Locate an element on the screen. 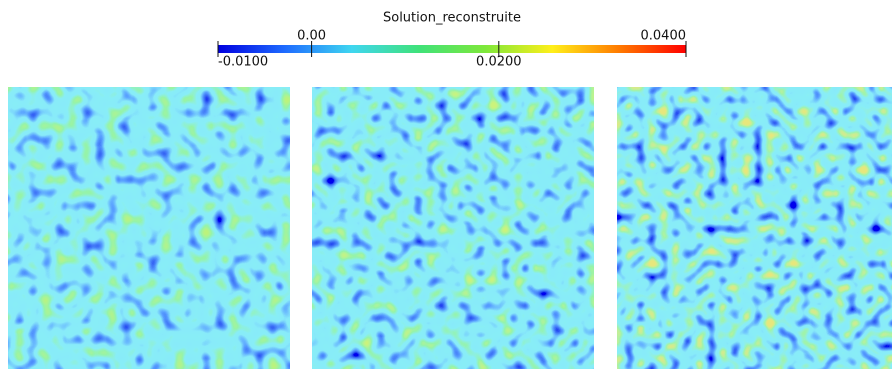 The image size is (892, 373). tick-label: 0.0200 is located at coordinates (499, 62).